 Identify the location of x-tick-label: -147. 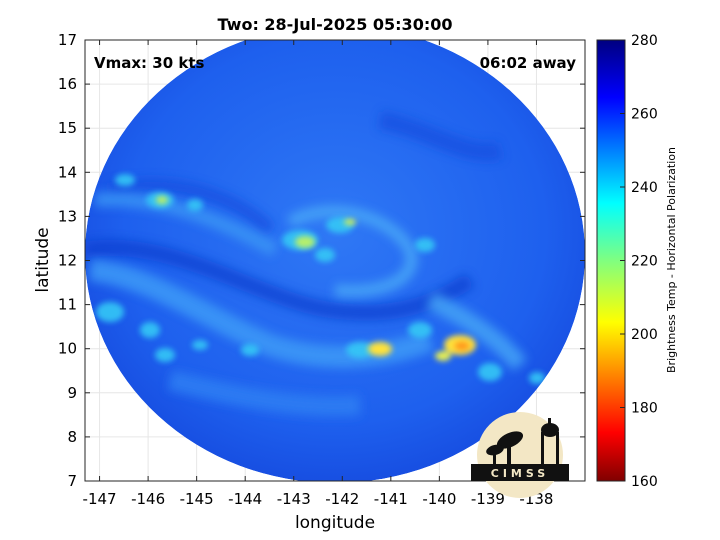
(100, 499).